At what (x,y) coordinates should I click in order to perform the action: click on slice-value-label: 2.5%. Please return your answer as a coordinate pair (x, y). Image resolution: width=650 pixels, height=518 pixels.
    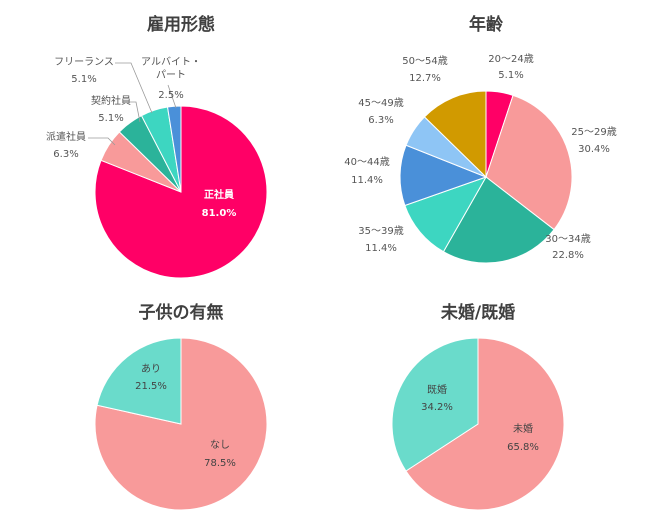
    Looking at the image, I should click on (170, 95).